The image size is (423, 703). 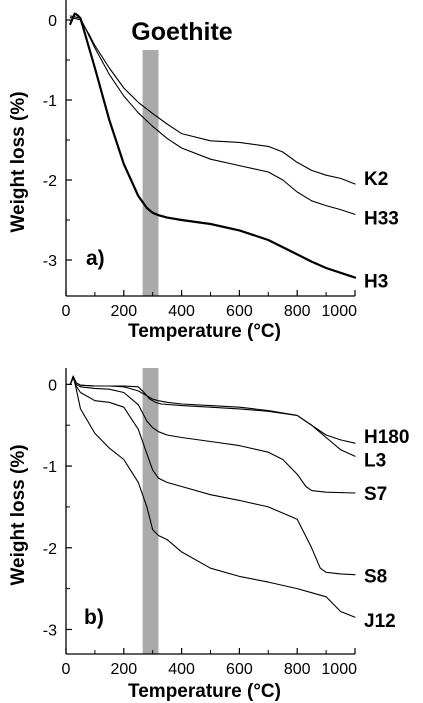 I want to click on series-label-h33: H33, so click(x=381, y=218).